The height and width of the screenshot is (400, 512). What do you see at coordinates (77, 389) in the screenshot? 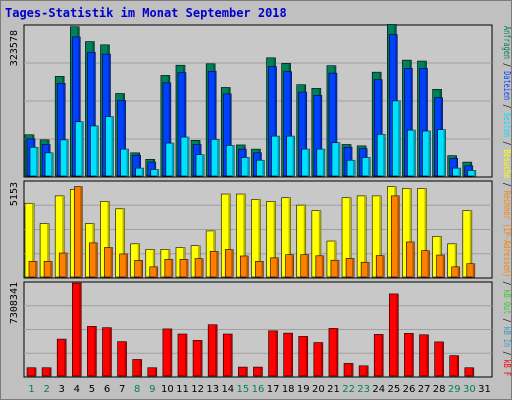
I see `day-label-4: 4` at bounding box center [77, 389].